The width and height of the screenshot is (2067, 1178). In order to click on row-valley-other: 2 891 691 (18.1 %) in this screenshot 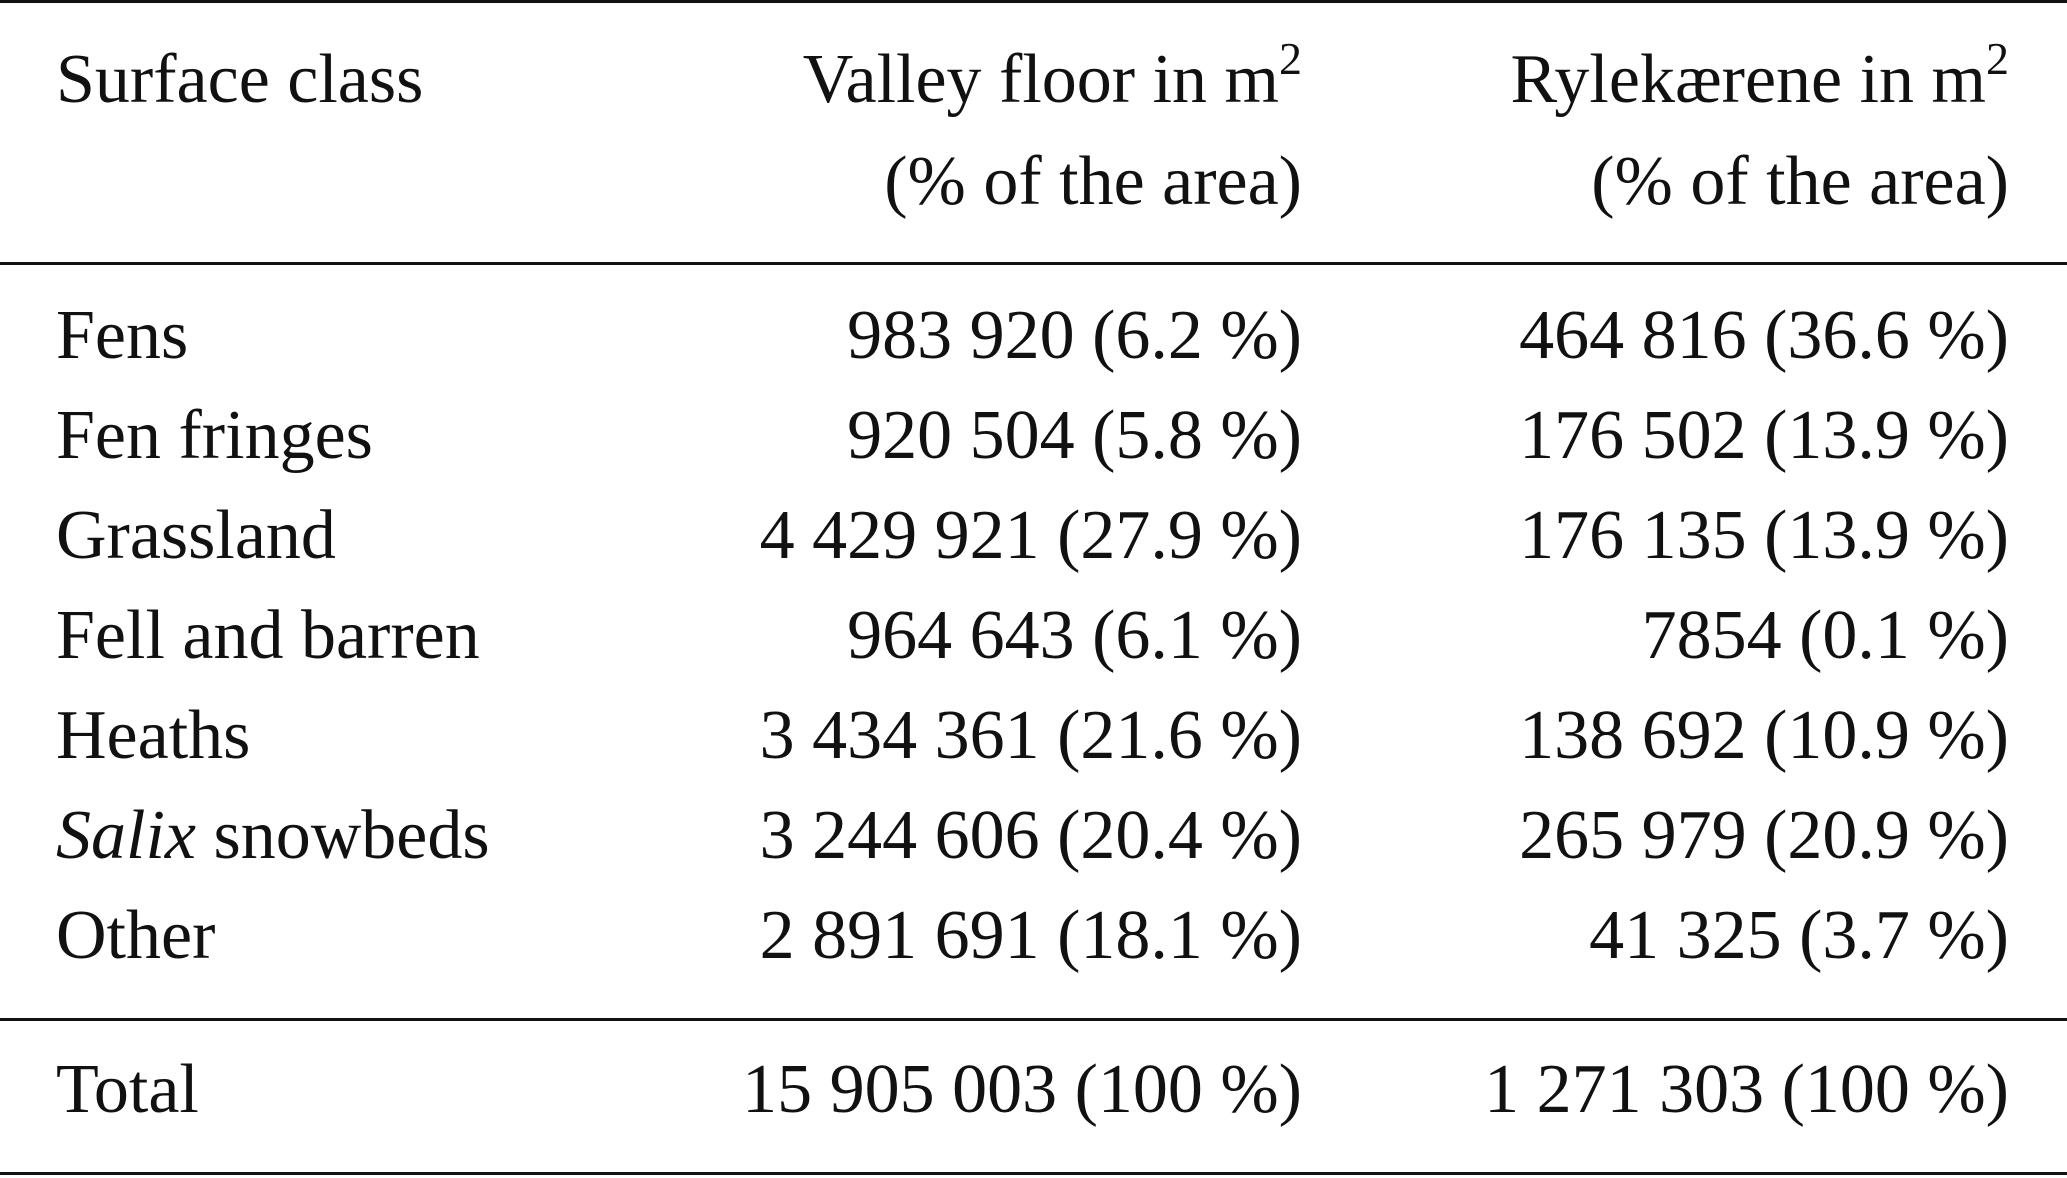, I will do `click(1030, 935)`.